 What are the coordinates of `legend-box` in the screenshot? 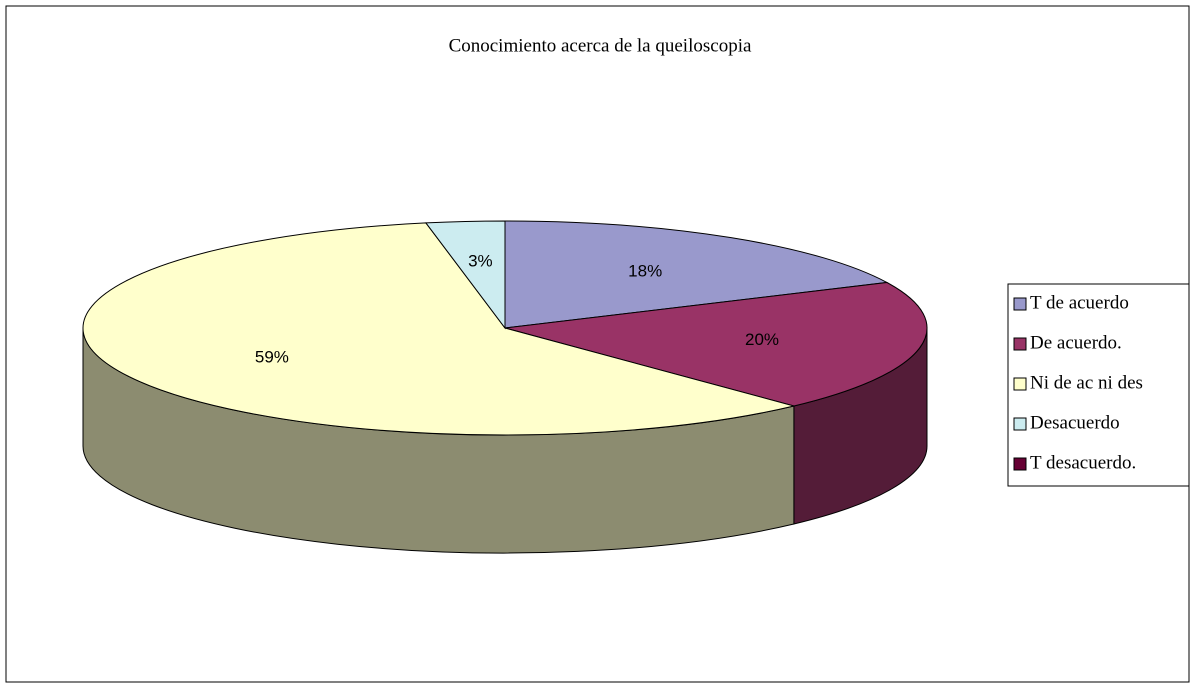 It's located at (1098, 385).